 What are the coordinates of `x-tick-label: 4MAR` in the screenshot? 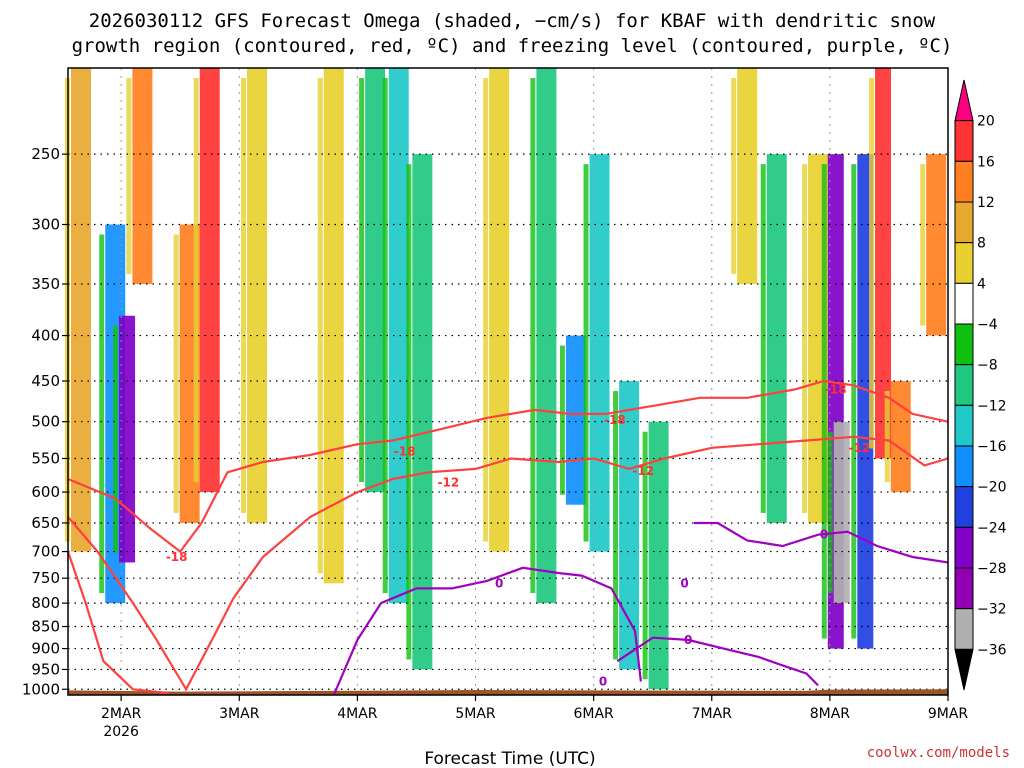 It's located at (357, 714).